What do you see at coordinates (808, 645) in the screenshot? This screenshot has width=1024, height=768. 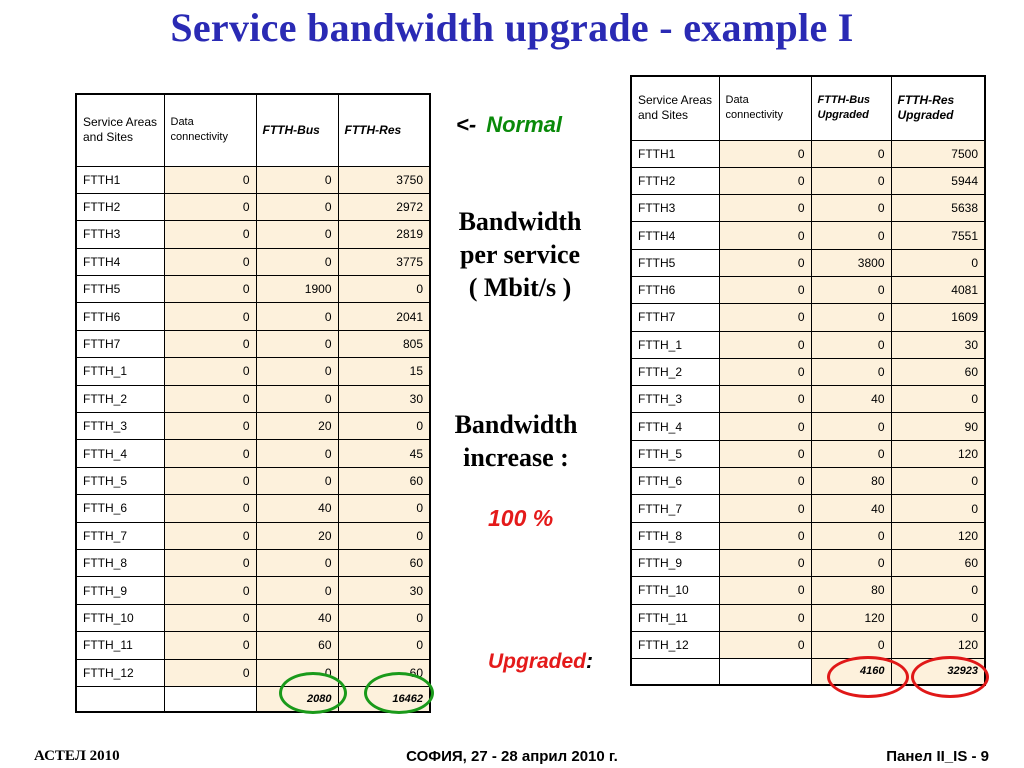 I see `table-row: FTTH_12 0 0 120` at bounding box center [808, 645].